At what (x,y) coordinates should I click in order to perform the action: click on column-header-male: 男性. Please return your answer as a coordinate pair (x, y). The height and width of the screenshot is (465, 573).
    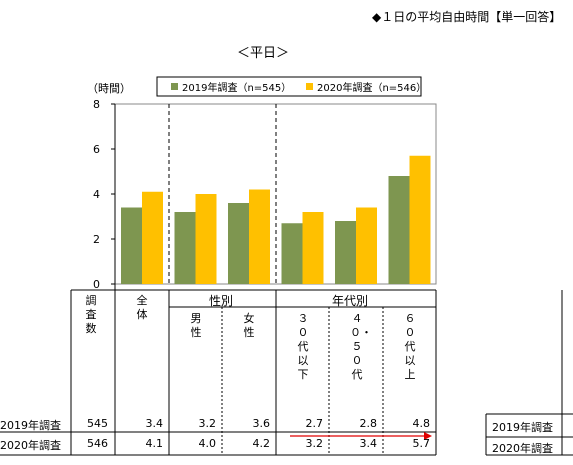
    Looking at the image, I should click on (196, 325).